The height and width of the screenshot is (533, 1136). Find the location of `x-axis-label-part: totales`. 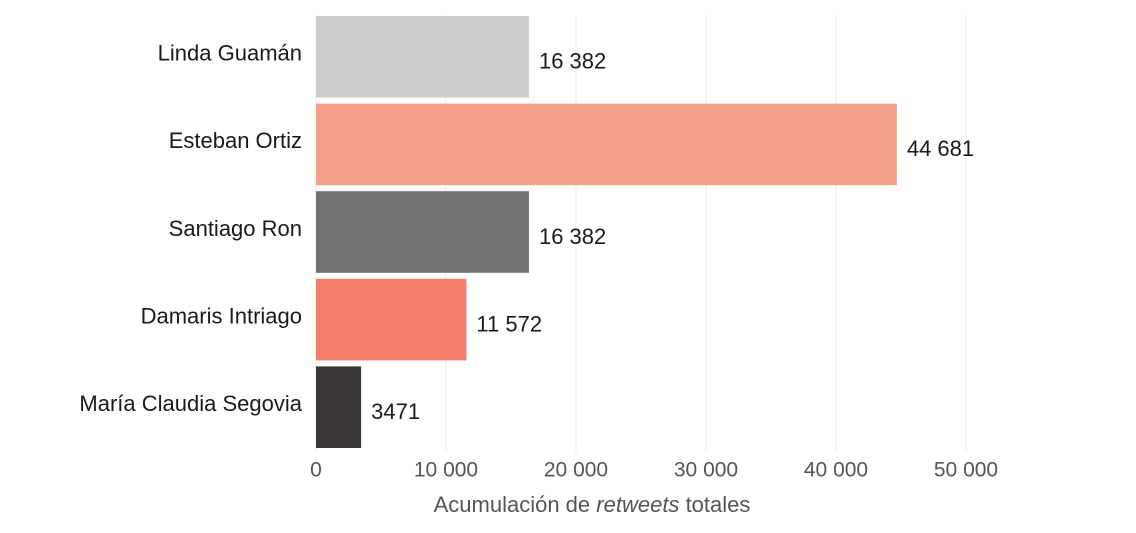

x-axis-label-part: totales is located at coordinates (718, 504).